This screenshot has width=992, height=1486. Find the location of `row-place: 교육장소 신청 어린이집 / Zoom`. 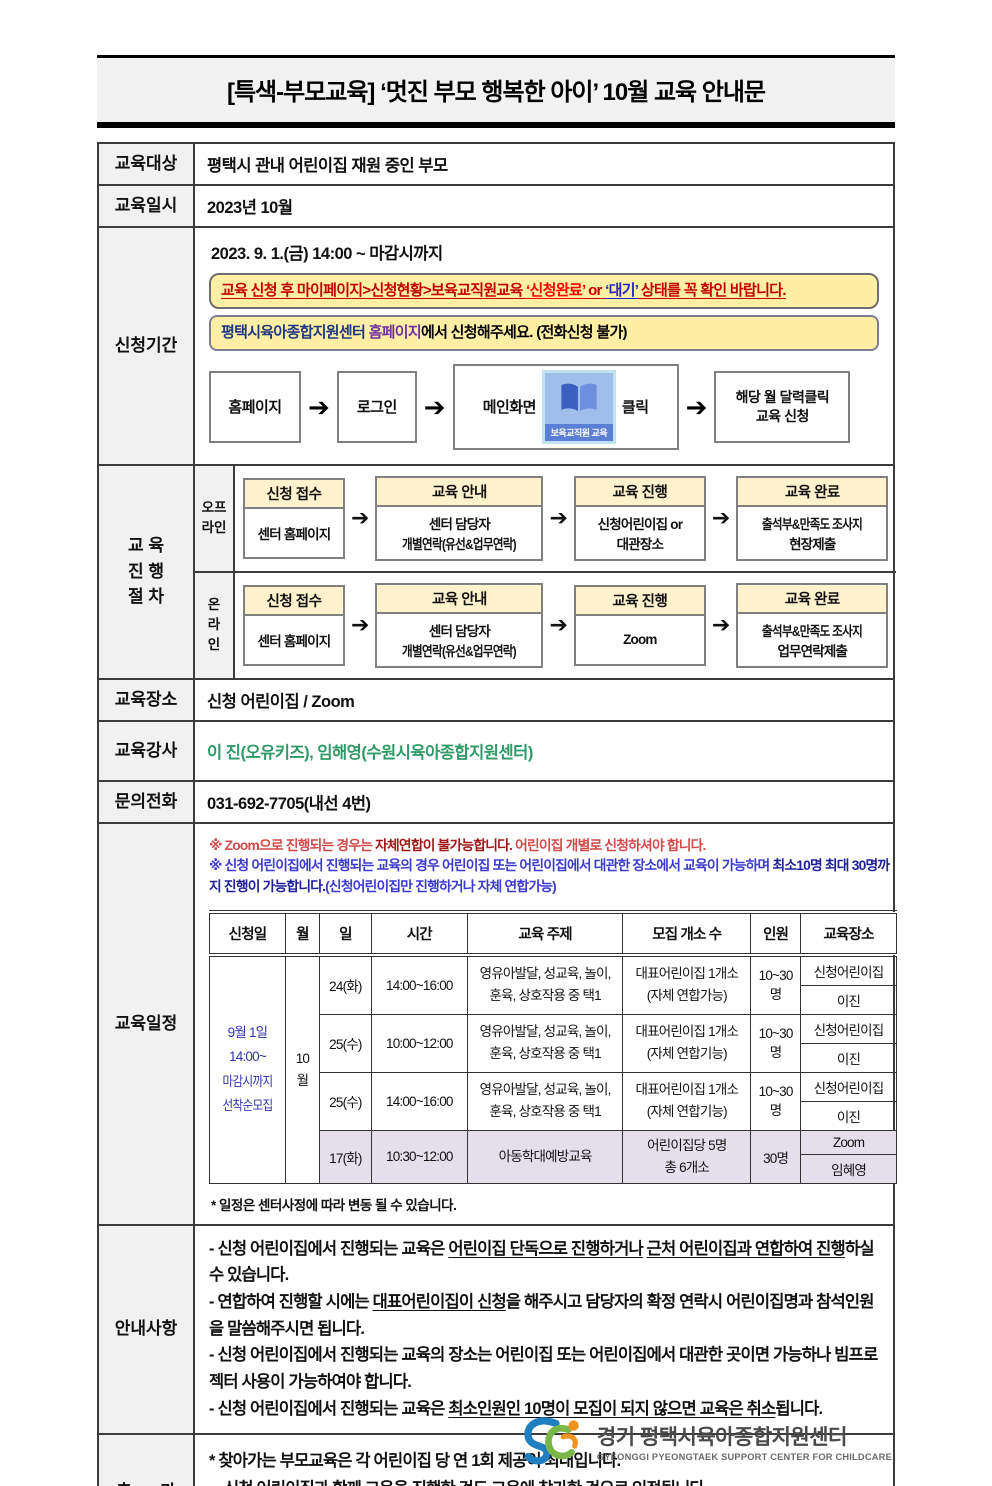

row-place: 교육장소 신청 어린이집 / Zoom is located at coordinates (496, 700).